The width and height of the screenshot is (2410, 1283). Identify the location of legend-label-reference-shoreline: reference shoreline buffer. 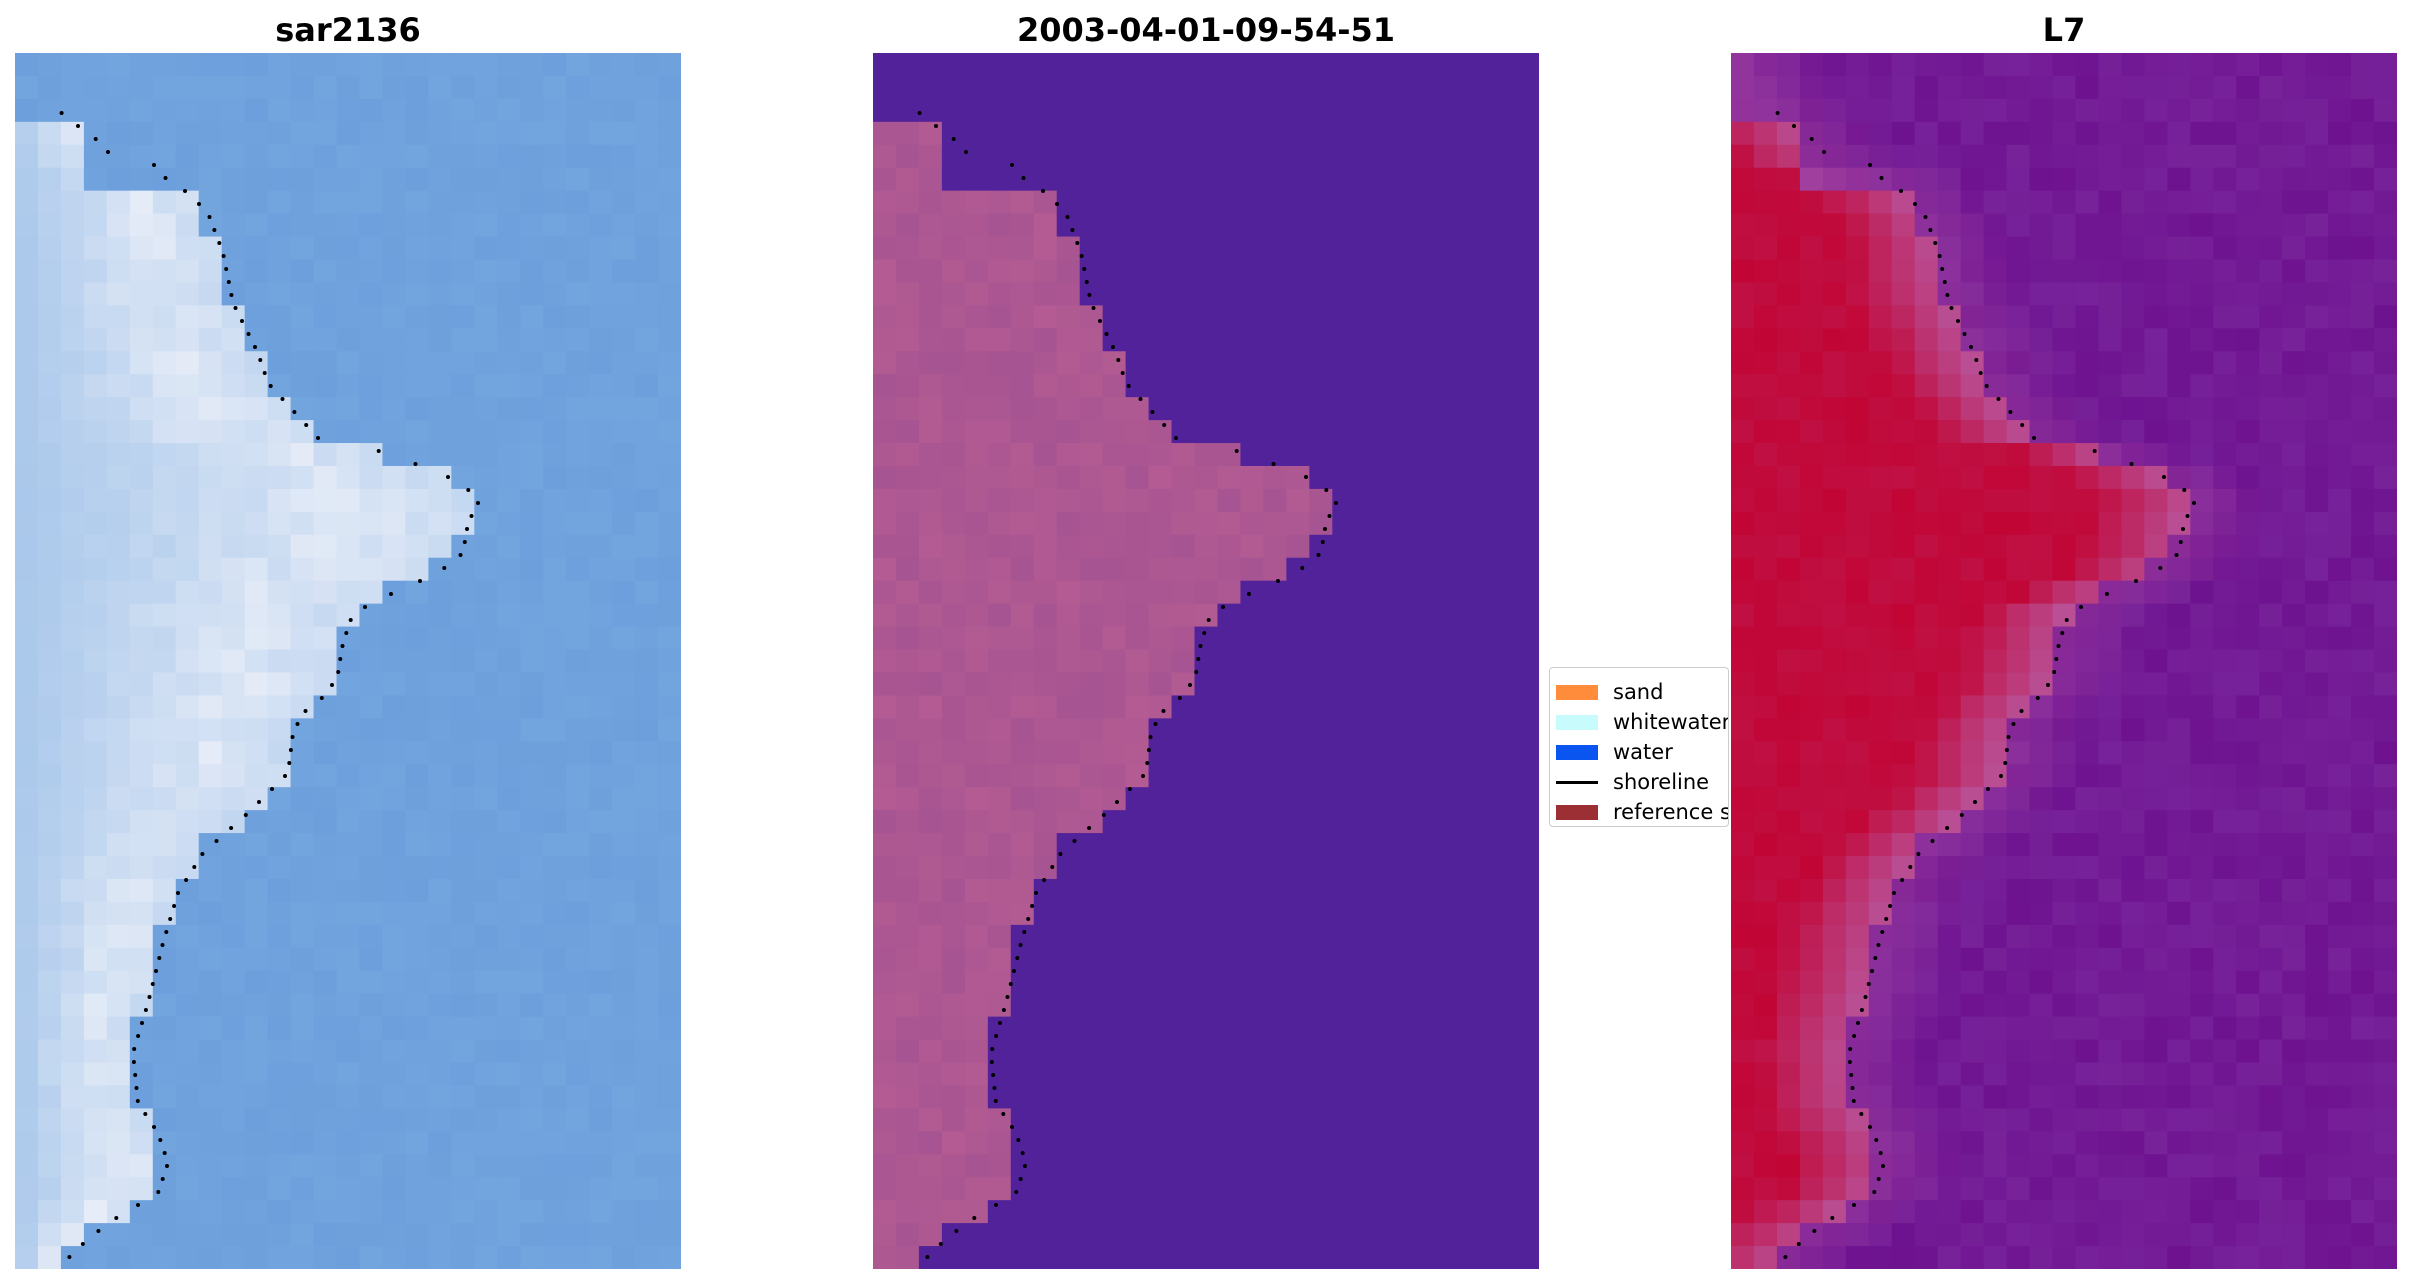
(1670, 812).